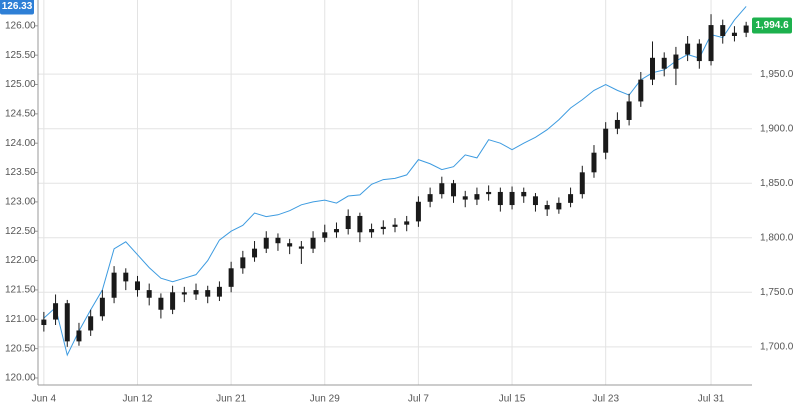 The image size is (800, 409). What do you see at coordinates (44, 399) in the screenshot?
I see `x-tick-label: Jun 4` at bounding box center [44, 399].